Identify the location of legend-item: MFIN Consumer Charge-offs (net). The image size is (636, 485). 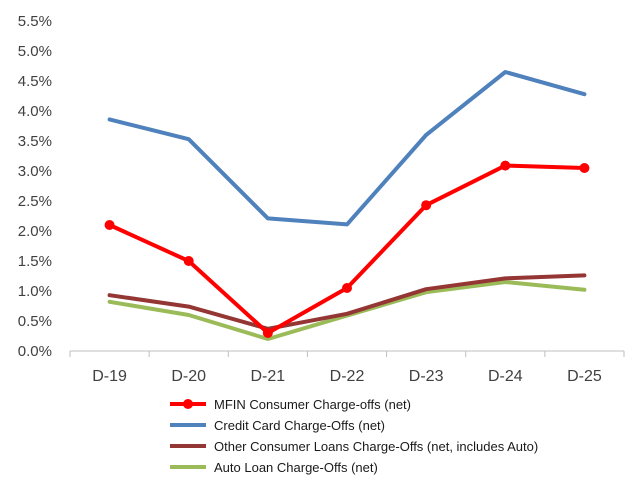
(290, 404).